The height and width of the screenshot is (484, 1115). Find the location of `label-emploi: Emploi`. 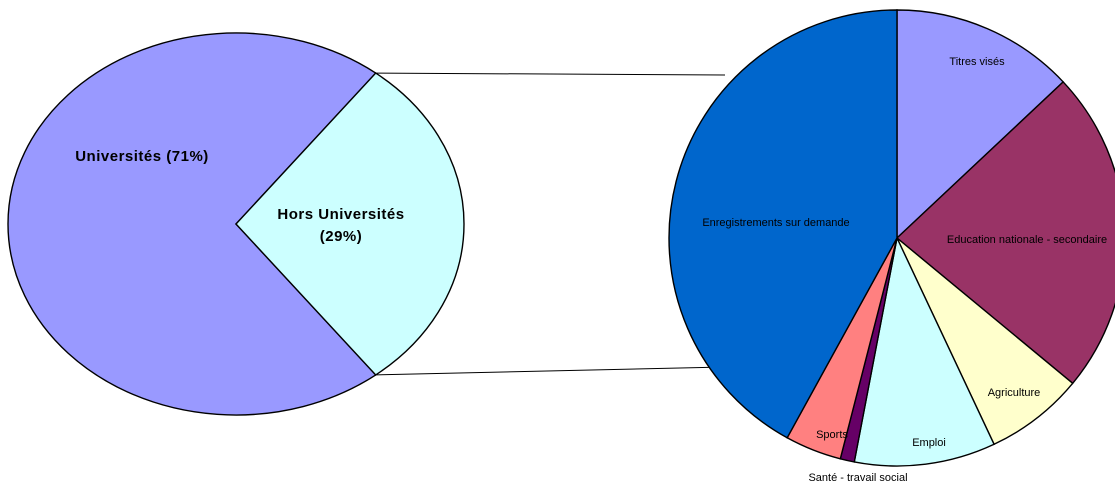

label-emploi: Emploi is located at coordinates (929, 443).